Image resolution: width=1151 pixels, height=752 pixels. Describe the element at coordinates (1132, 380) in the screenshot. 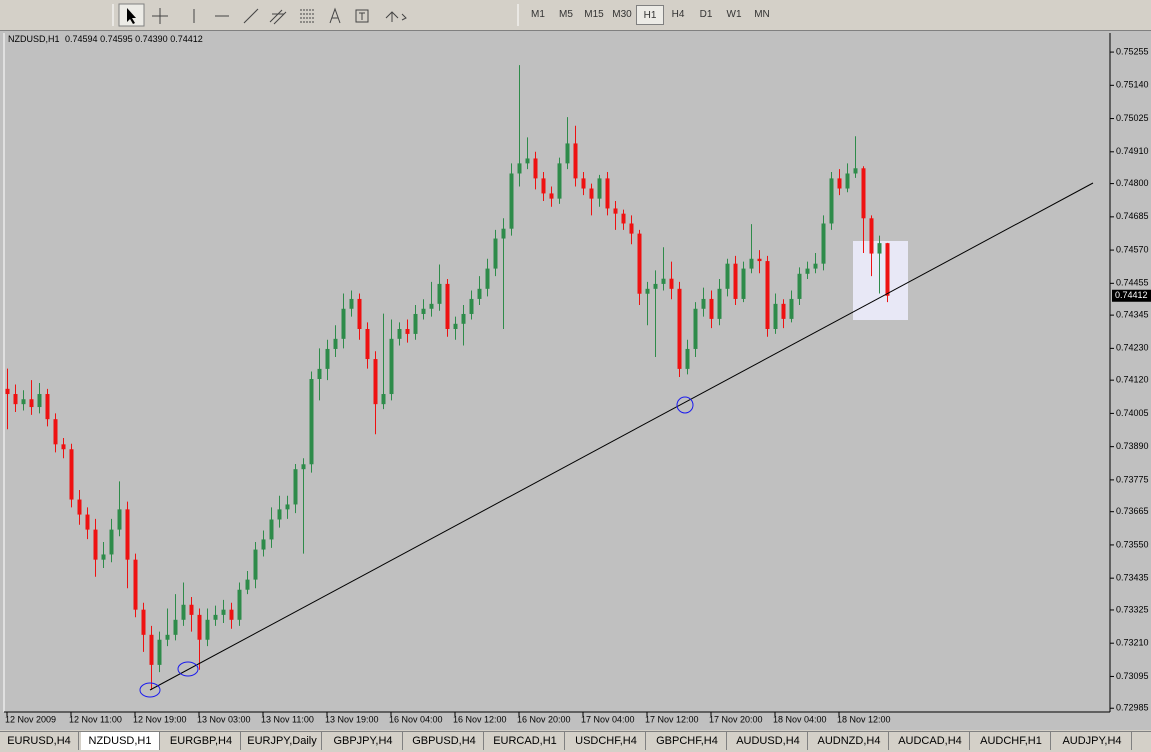

I see `y-tick-label: 0.74120` at that location.